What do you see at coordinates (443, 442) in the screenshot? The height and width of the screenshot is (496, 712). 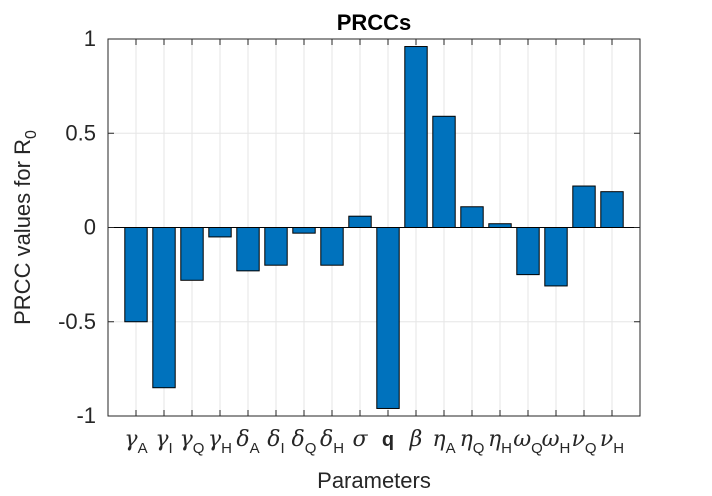 I see `x-tick-label: ηA` at bounding box center [443, 442].